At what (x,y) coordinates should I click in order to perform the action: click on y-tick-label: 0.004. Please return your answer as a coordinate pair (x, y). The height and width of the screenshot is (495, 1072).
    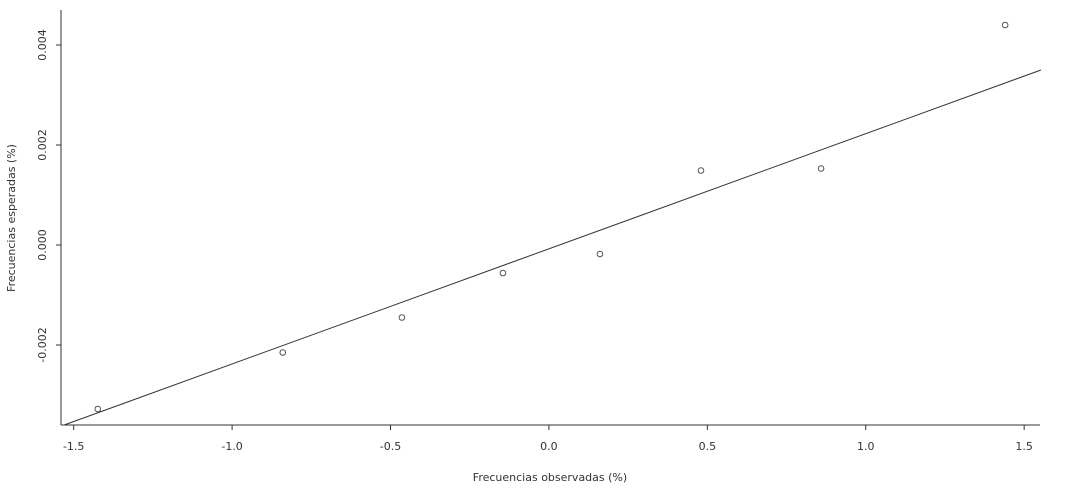
    Looking at the image, I should click on (42, 45).